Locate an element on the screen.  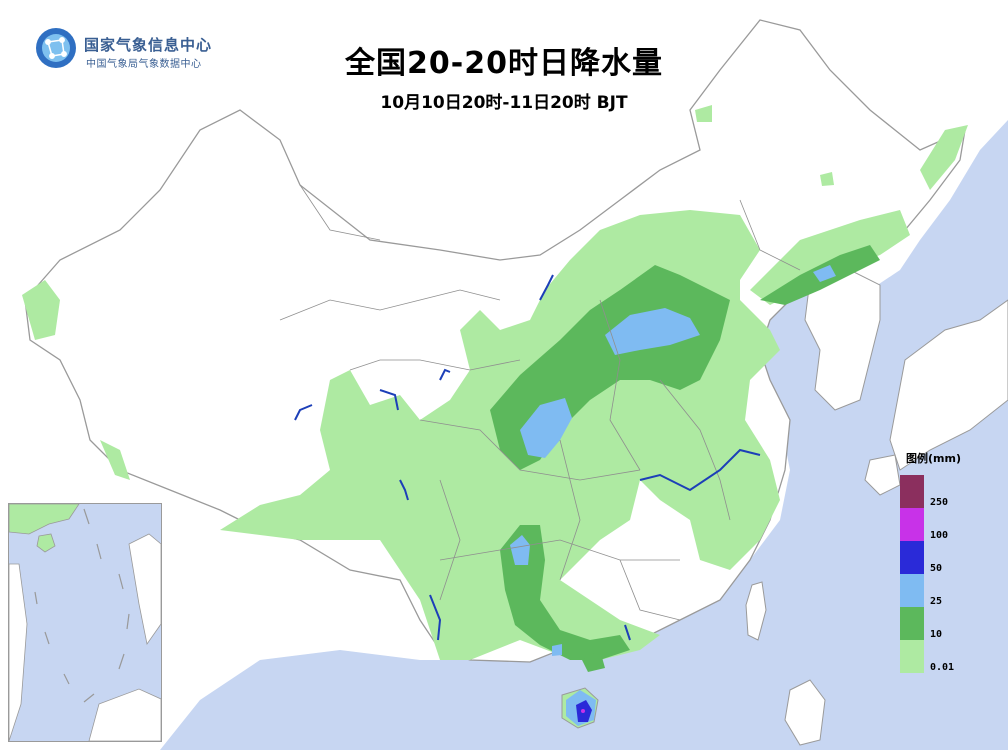
south-china-sea-inset is located at coordinates (85, 622).